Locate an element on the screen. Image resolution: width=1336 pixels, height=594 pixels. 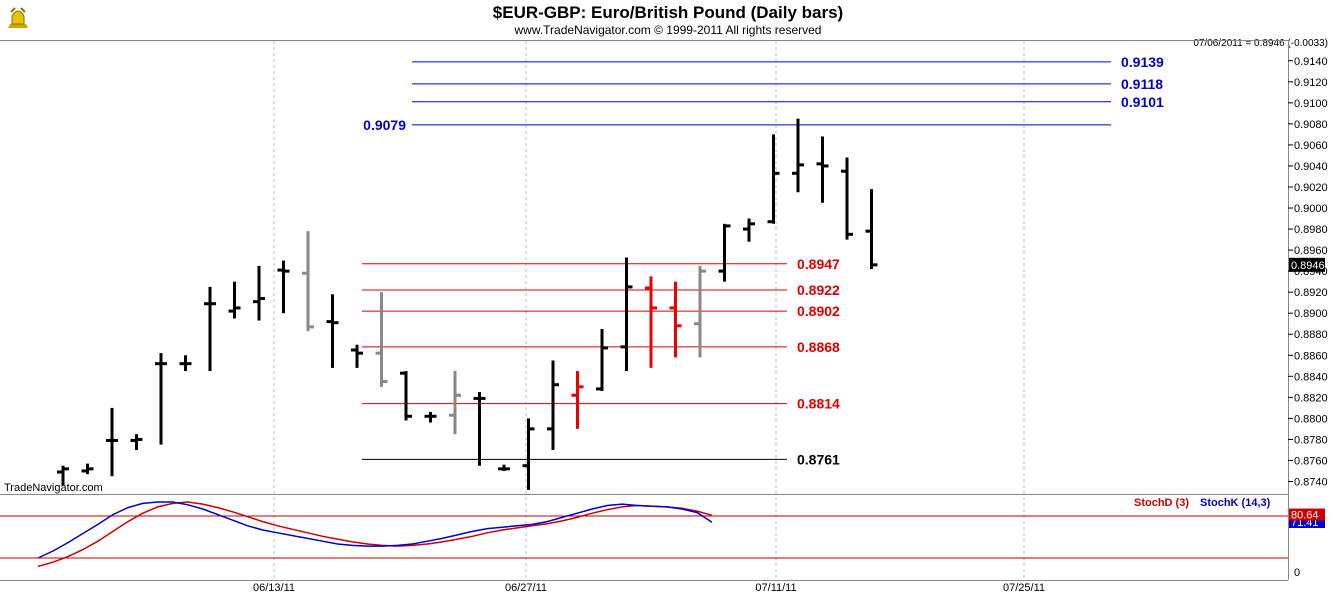
y-tick-label: 0.8760 is located at coordinates (1311, 461).